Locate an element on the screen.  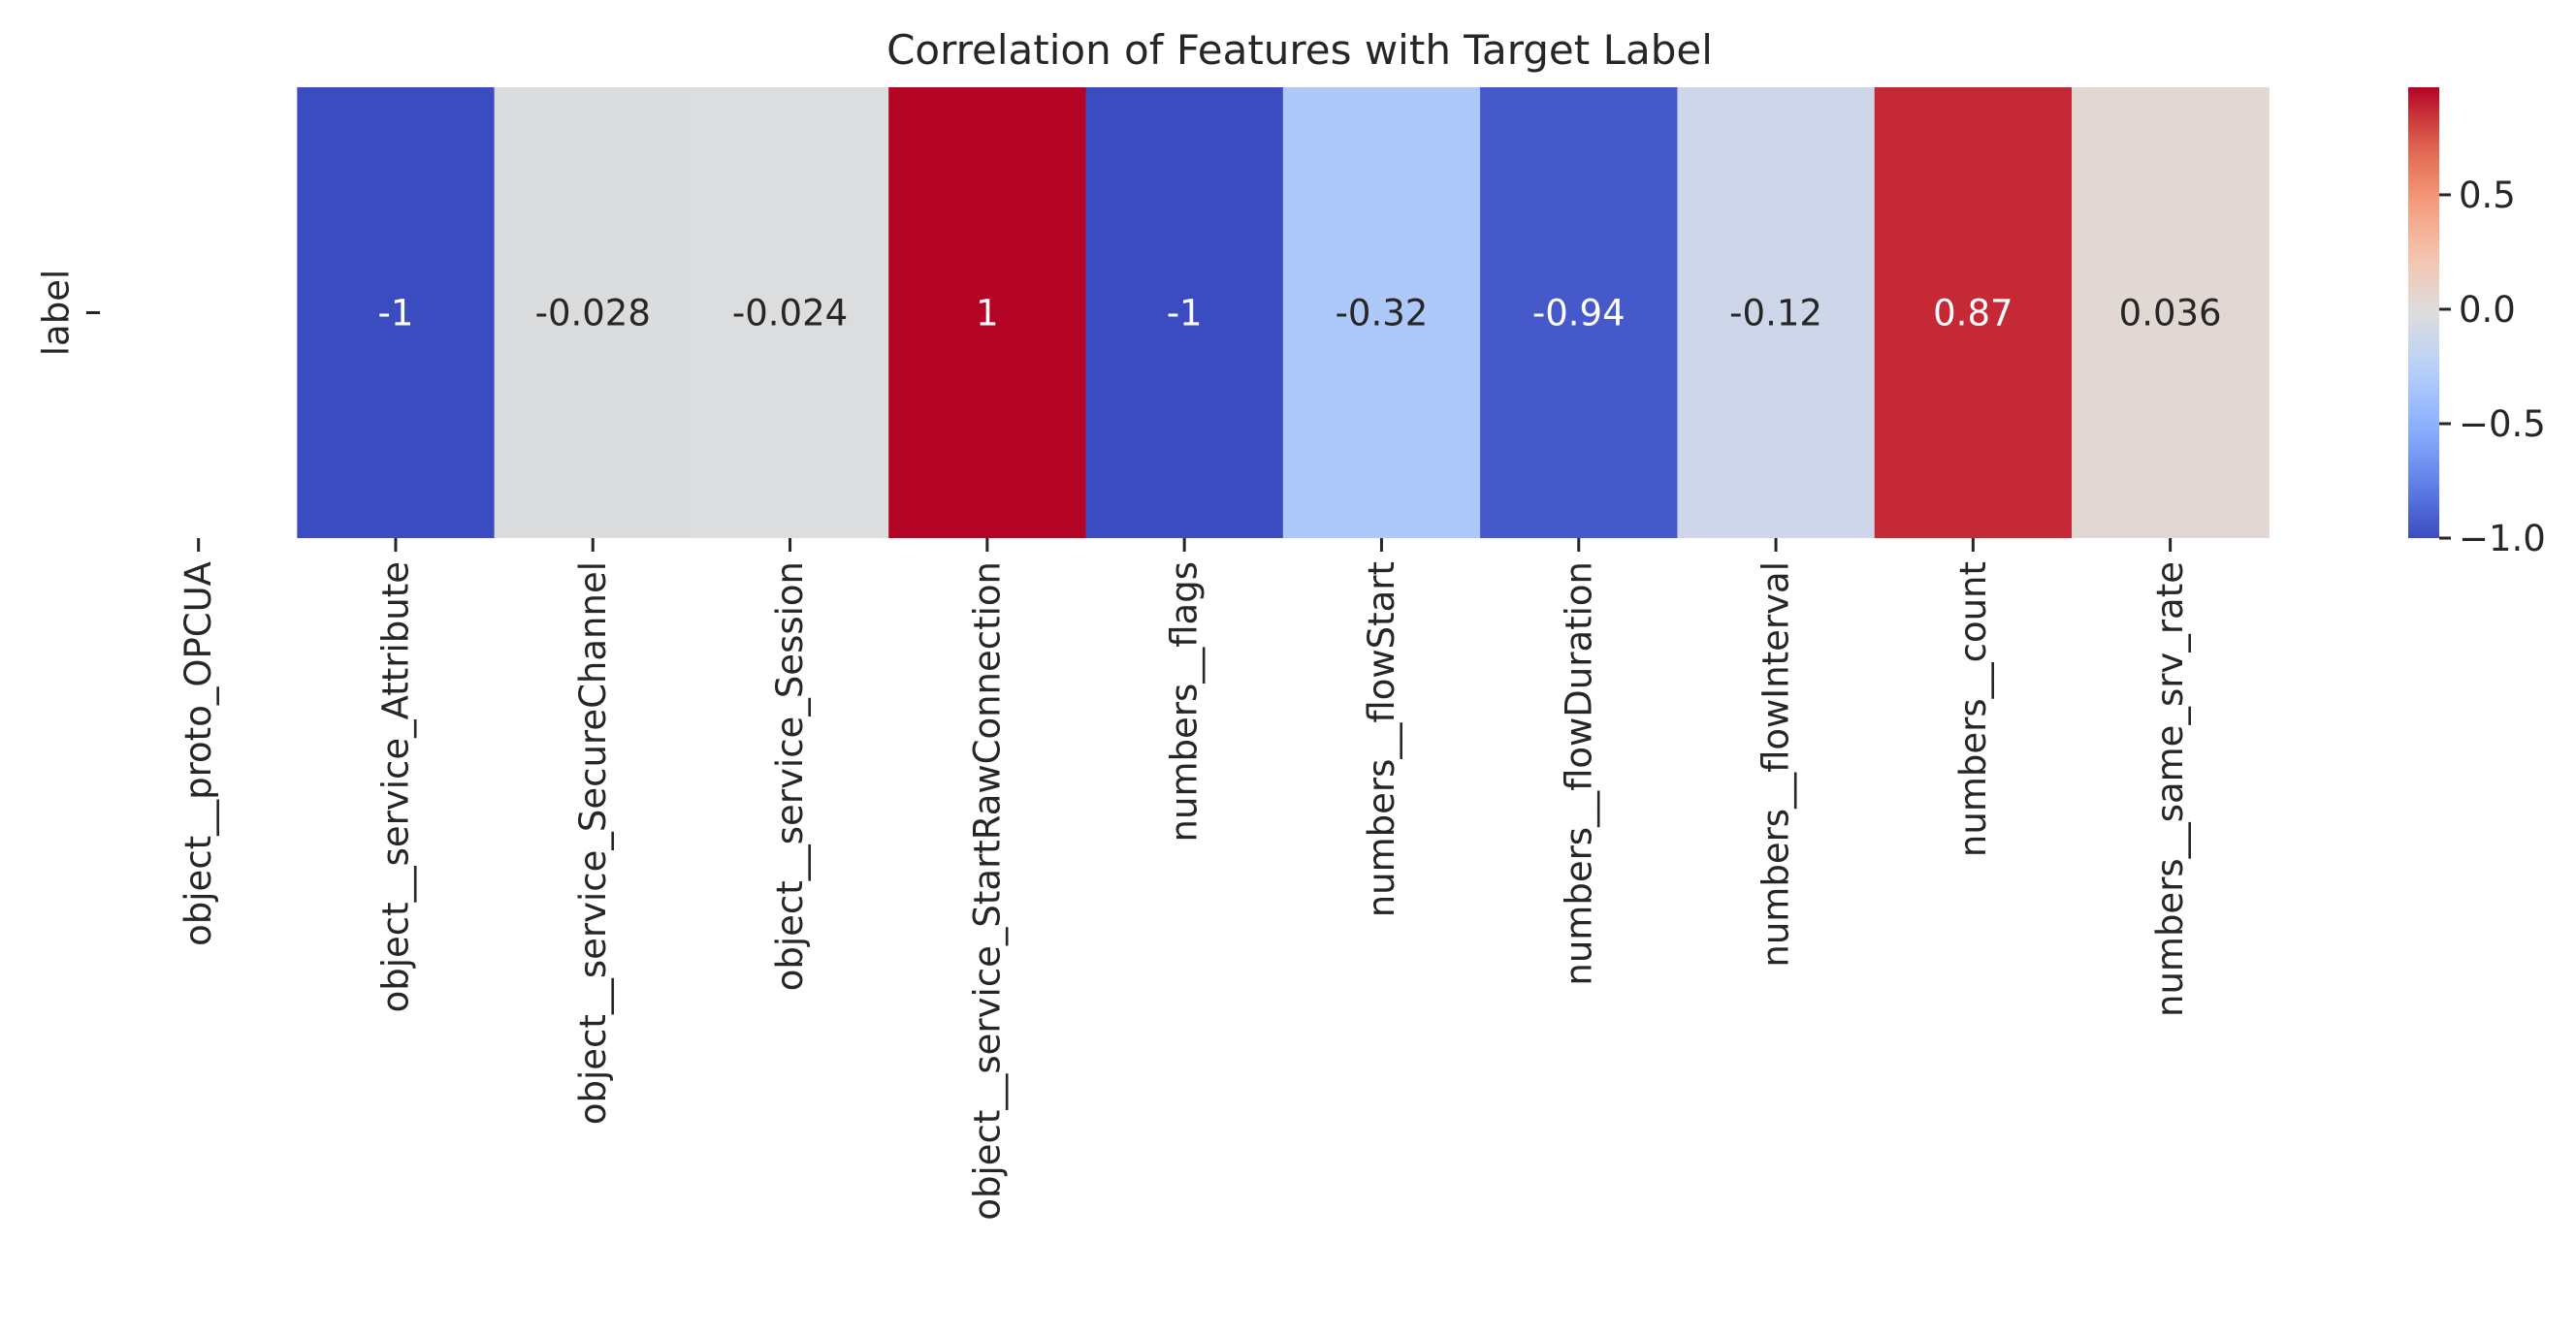
x-tick-label: object__service_Attribute is located at coordinates (395, 786).